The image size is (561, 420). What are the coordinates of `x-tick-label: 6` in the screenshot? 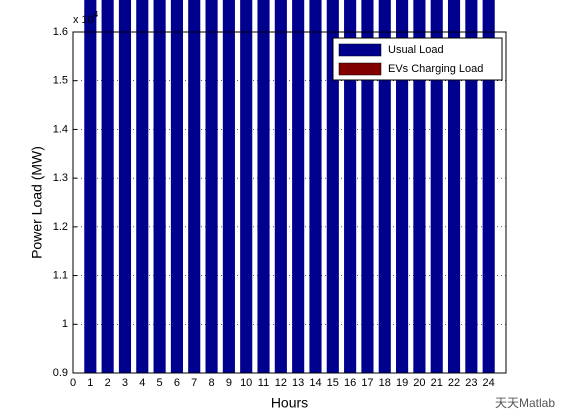 It's located at (177, 383).